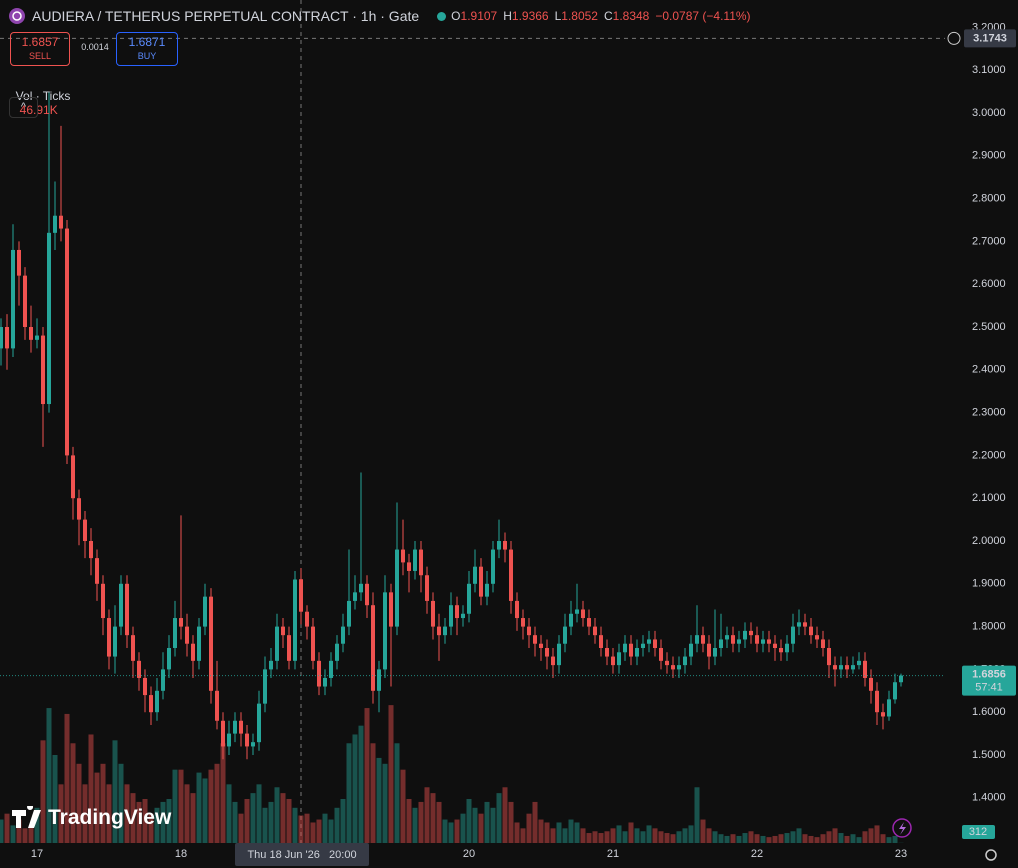 This screenshot has width=1018, height=868. I want to click on x-tick-label: 18, so click(181, 854).